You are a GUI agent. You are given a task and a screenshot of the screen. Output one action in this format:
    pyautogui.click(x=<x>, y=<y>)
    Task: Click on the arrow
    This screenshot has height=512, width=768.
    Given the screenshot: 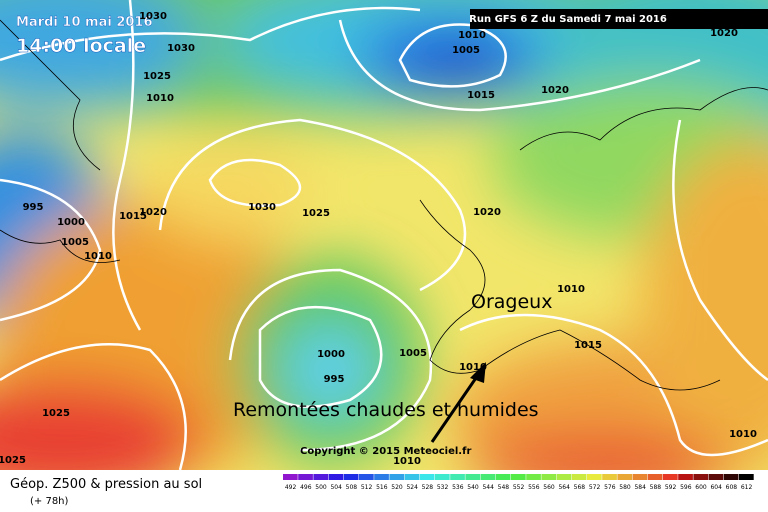 What is the action you would take?
    pyautogui.click(x=455, y=408)
    